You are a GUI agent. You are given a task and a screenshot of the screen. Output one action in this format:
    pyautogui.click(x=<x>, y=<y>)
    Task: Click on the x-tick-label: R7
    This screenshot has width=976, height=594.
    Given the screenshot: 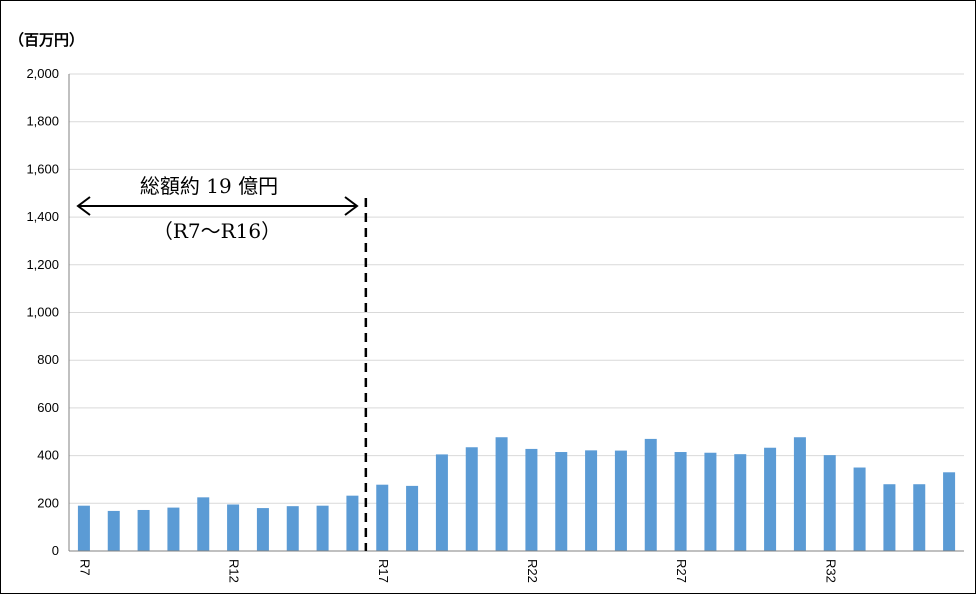 What is the action you would take?
    pyautogui.click(x=84, y=567)
    